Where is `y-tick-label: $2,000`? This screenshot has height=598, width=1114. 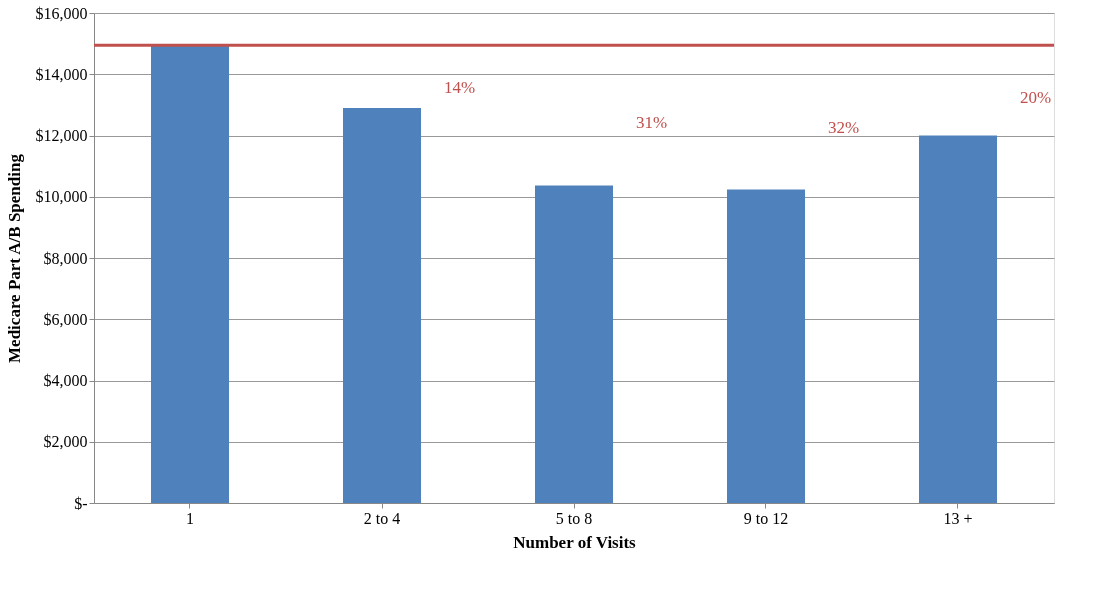
y-tick-label: $2,000 is located at coordinates (65, 442).